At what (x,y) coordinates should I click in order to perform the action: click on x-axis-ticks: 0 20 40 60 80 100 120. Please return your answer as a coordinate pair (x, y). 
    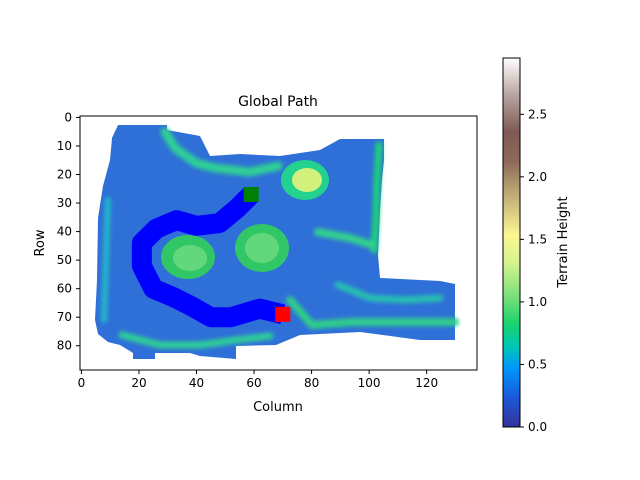
    Looking at the image, I should click on (258, 380).